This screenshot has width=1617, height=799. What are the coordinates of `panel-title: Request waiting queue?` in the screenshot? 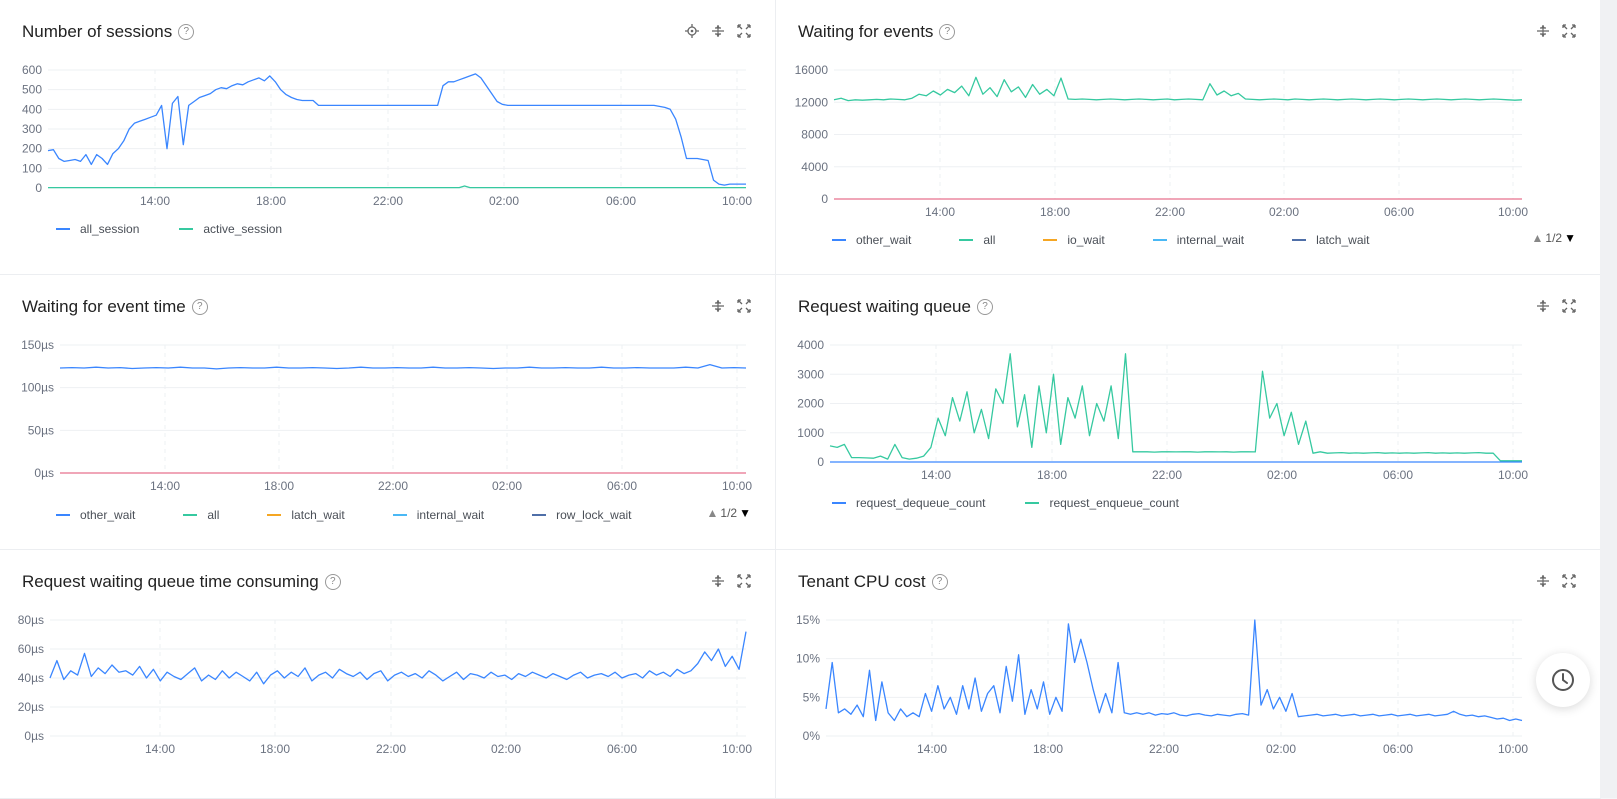 It's located at (895, 307).